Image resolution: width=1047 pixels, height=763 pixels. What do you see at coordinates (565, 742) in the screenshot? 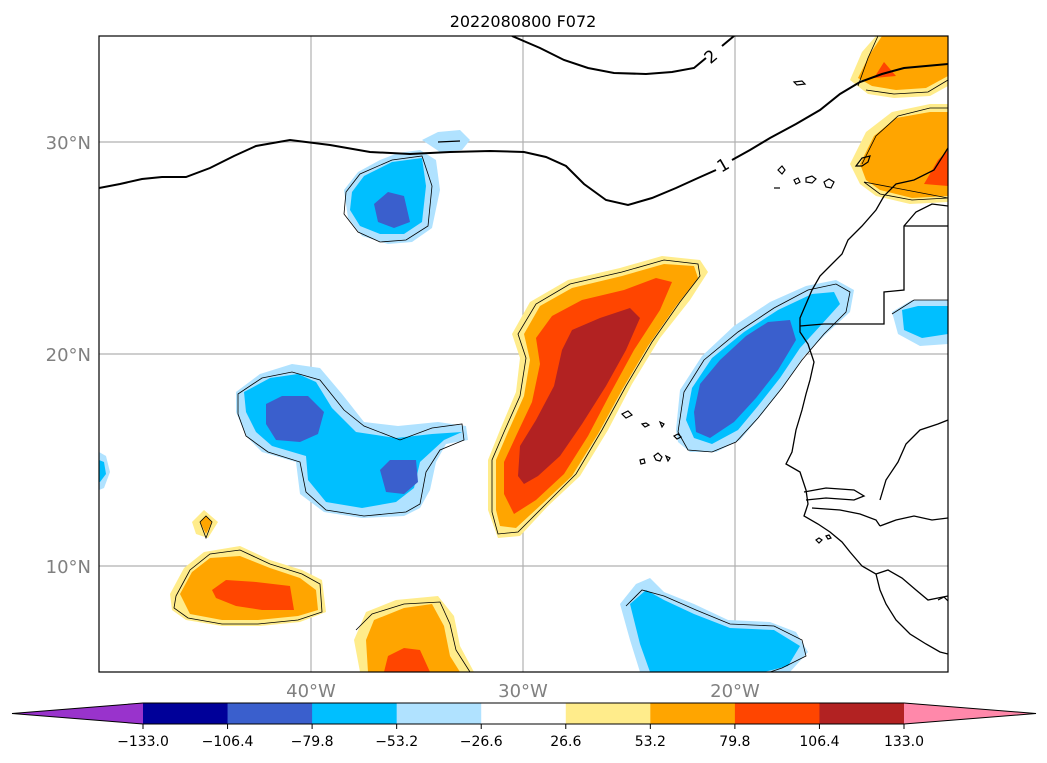
I see `colorbar-tick-label: 26.6` at bounding box center [565, 742].